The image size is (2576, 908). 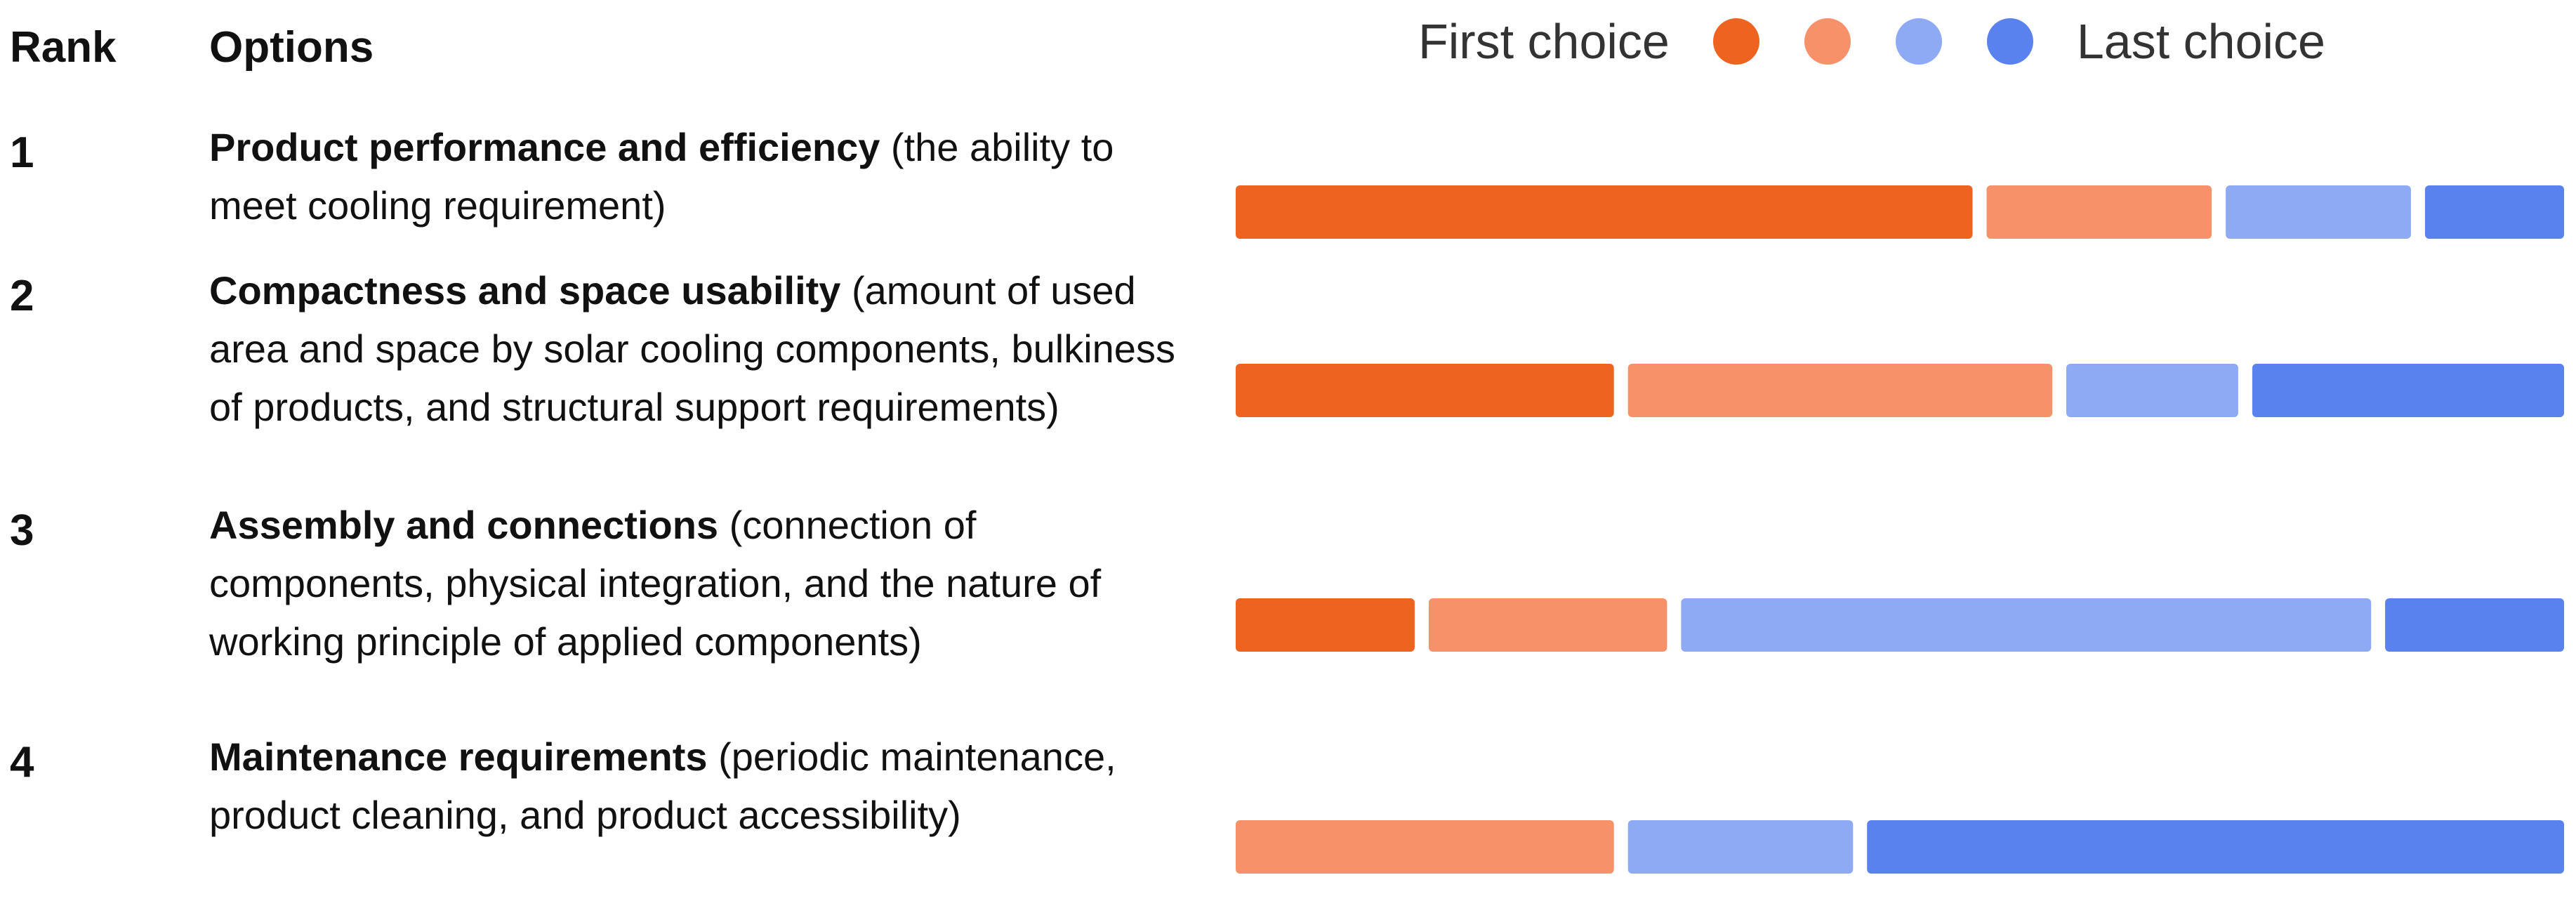 What do you see at coordinates (2215, 847) in the screenshot?
I see `bar-segment-row4-choice4` at bounding box center [2215, 847].